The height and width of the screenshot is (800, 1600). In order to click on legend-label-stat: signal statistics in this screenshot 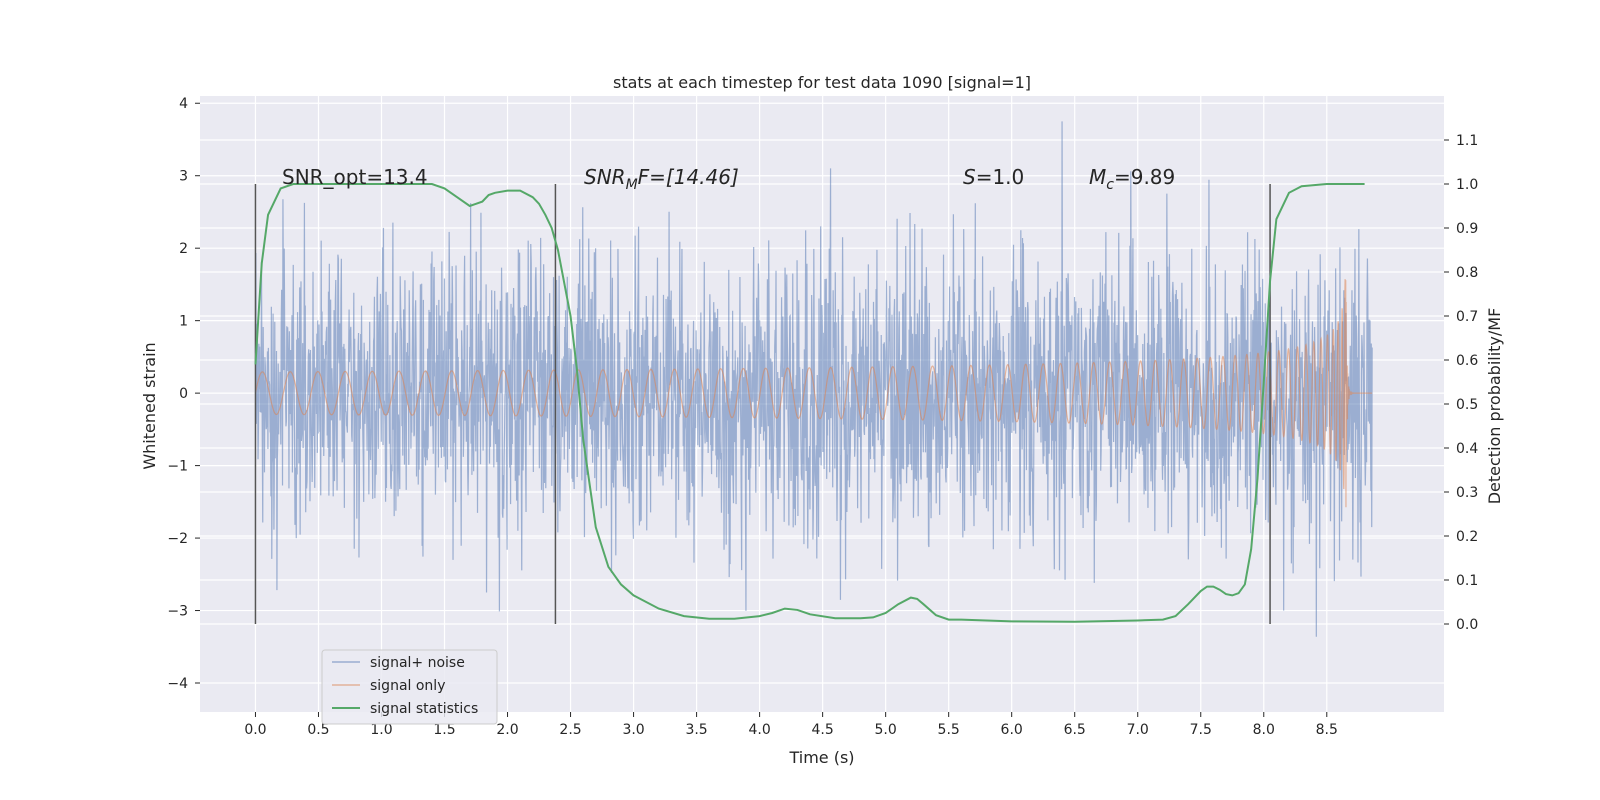, I will do `click(424, 709)`.